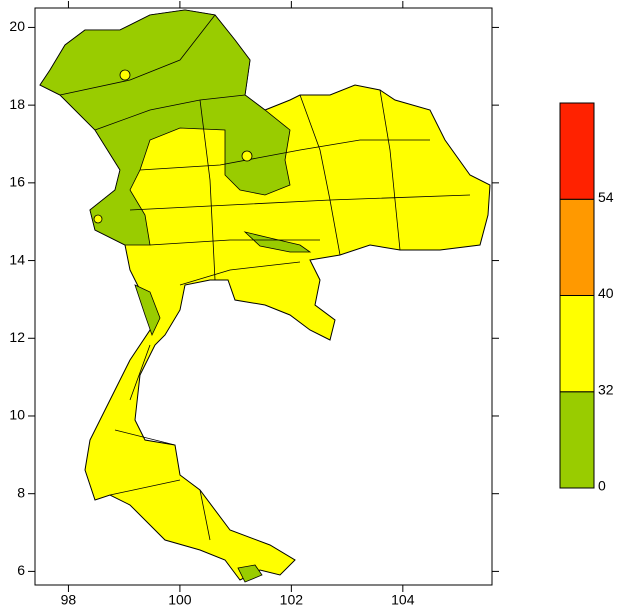 Image resolution: width=620 pixels, height=610 pixels. What do you see at coordinates (602, 486) in the screenshot?
I see `colorbar-label: 0` at bounding box center [602, 486].